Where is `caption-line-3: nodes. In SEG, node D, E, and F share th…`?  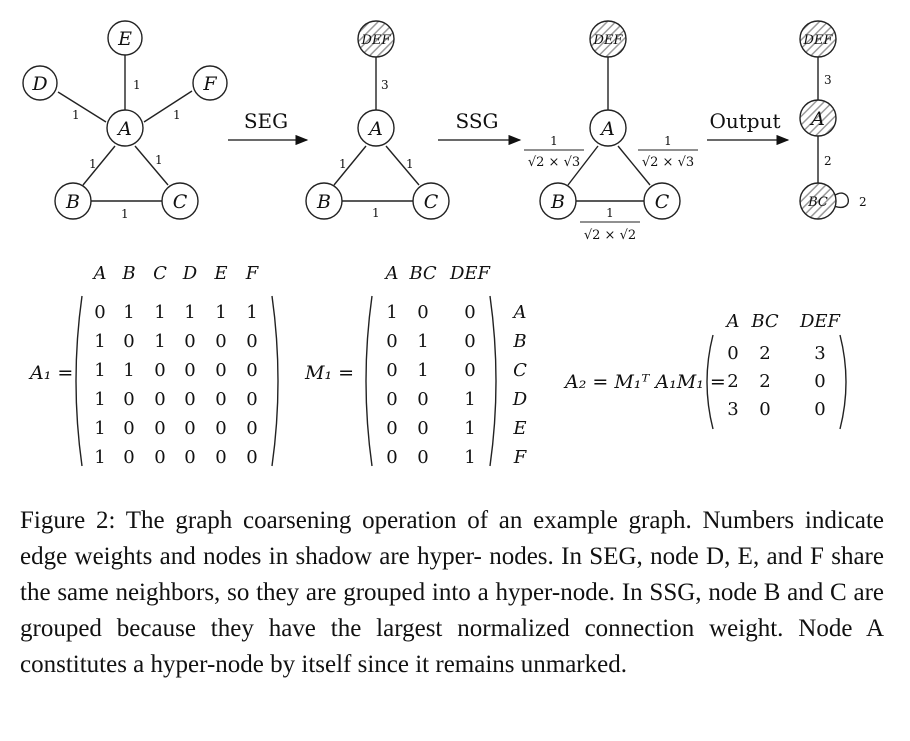
caption-line-3: nodes. In SEG, node D, E, and F share th… is located at coordinates (452, 574).